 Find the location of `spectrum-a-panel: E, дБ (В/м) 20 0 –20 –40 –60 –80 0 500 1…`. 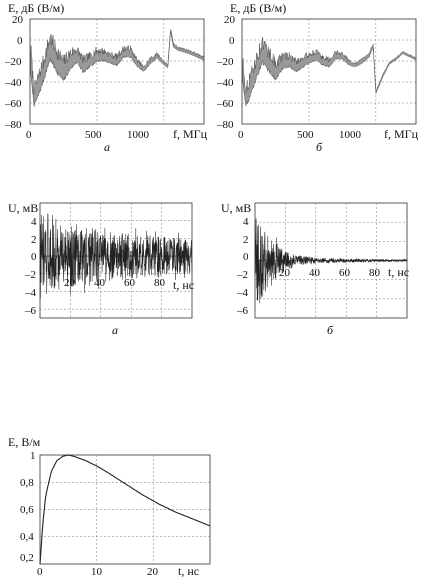

spectrum-a-panel: E, дБ (В/м) 20 0 –20 –40 –60 –80 0 500 1… is located at coordinates (106, 77).